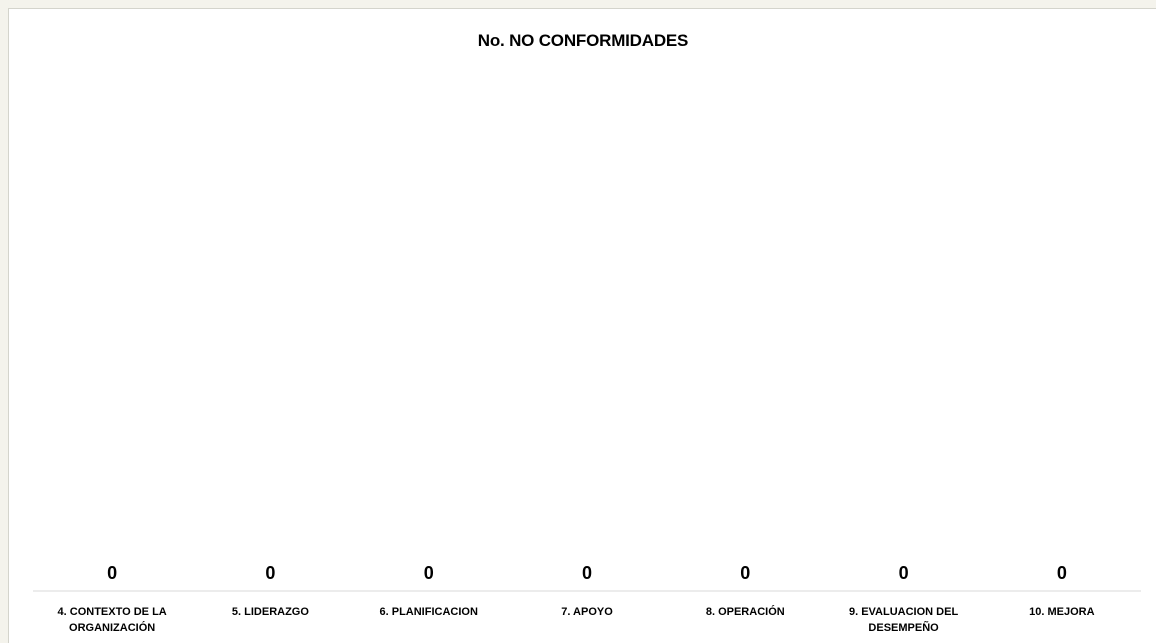 The image size is (1156, 643). I want to click on category-label: 10. MEJORA, so click(1061, 612).